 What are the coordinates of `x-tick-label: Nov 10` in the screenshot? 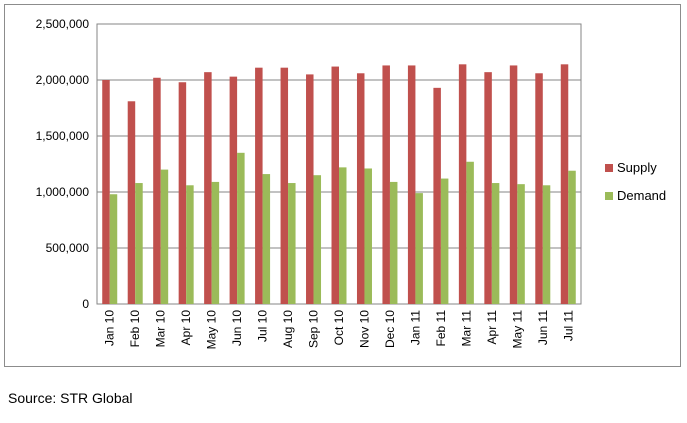 It's located at (364, 329).